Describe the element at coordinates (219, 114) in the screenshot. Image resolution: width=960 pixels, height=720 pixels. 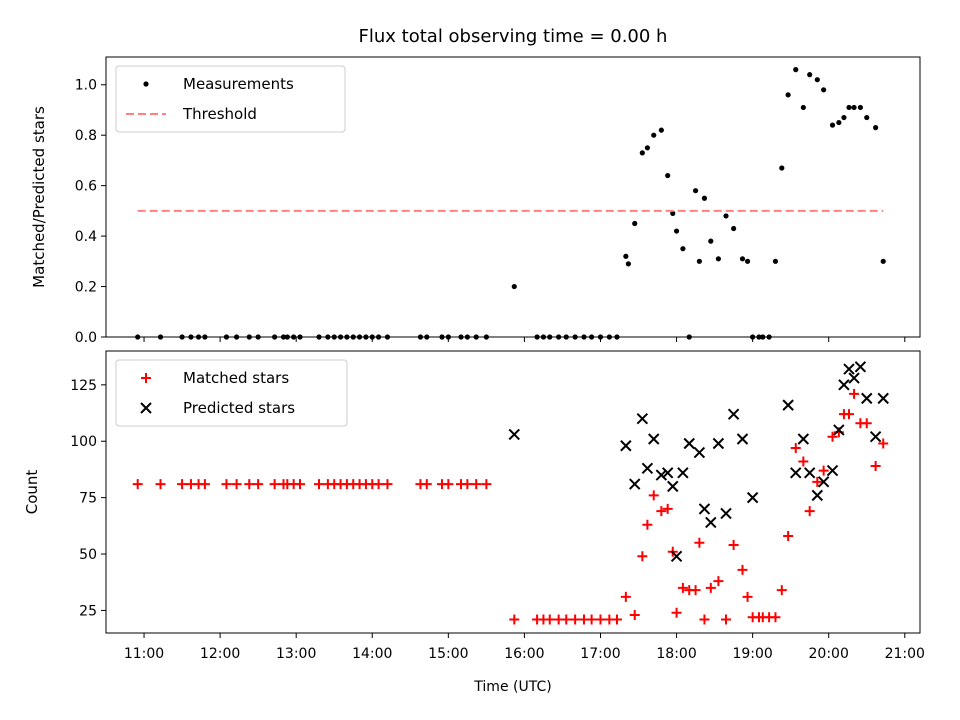
I see `legend-label: Threshold` at that location.